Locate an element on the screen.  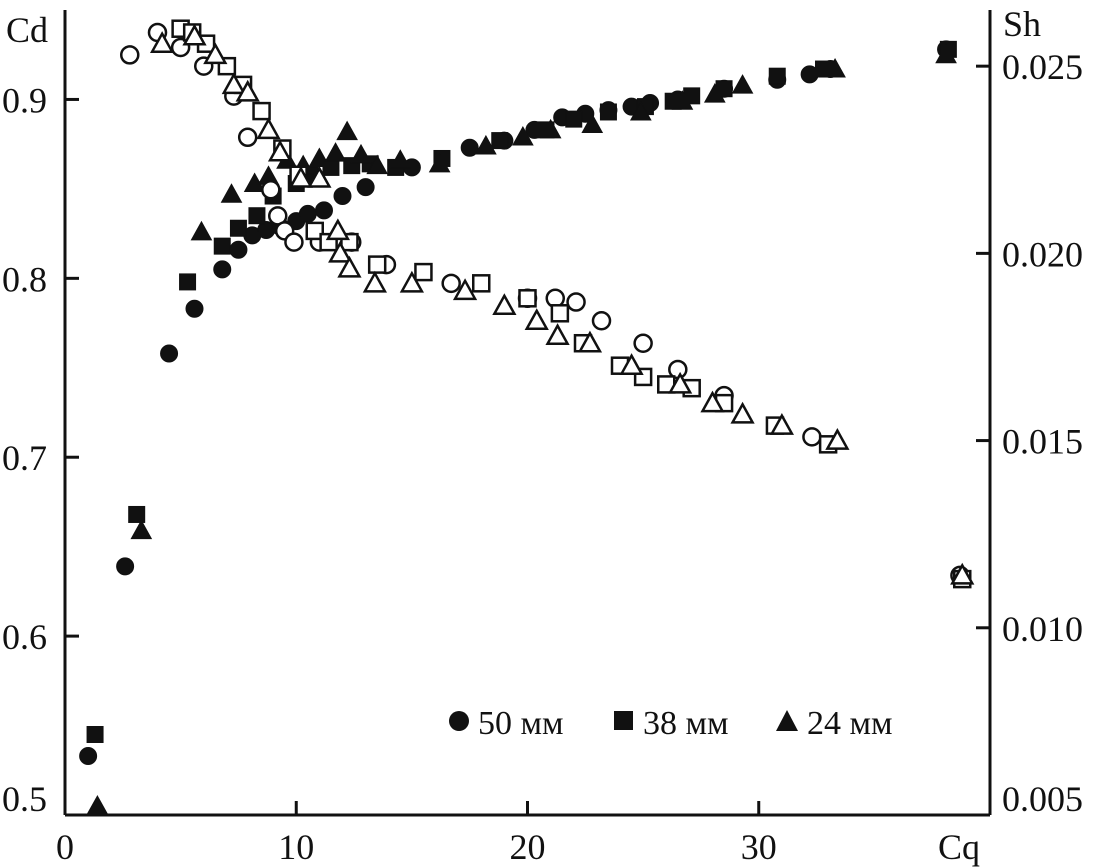
legend: 50 мм 38 мм 24 мм is located at coordinates (671, 723).